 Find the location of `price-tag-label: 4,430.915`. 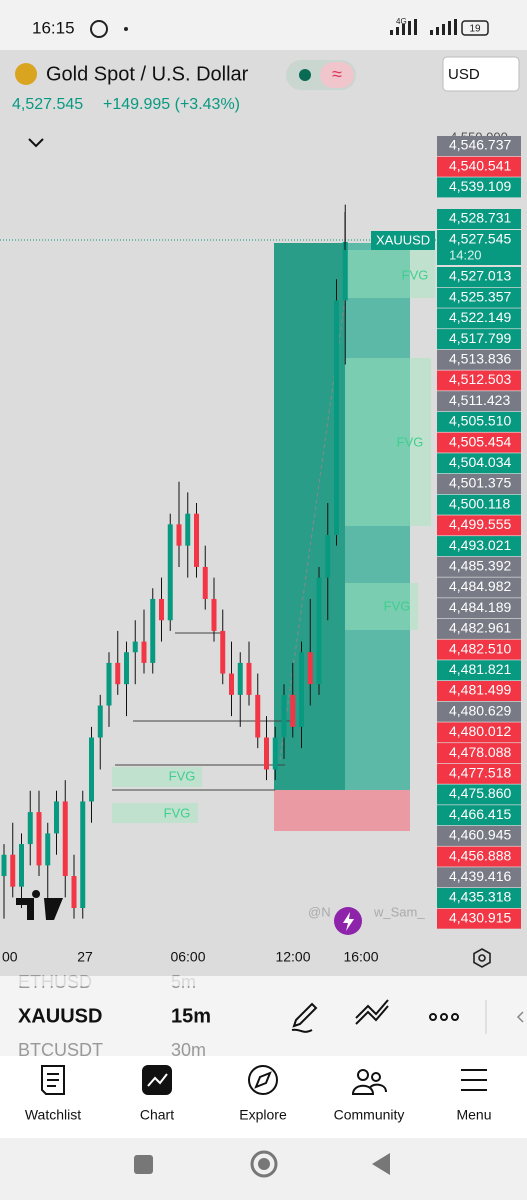

price-tag-label: 4,430.915 is located at coordinates (480, 917).